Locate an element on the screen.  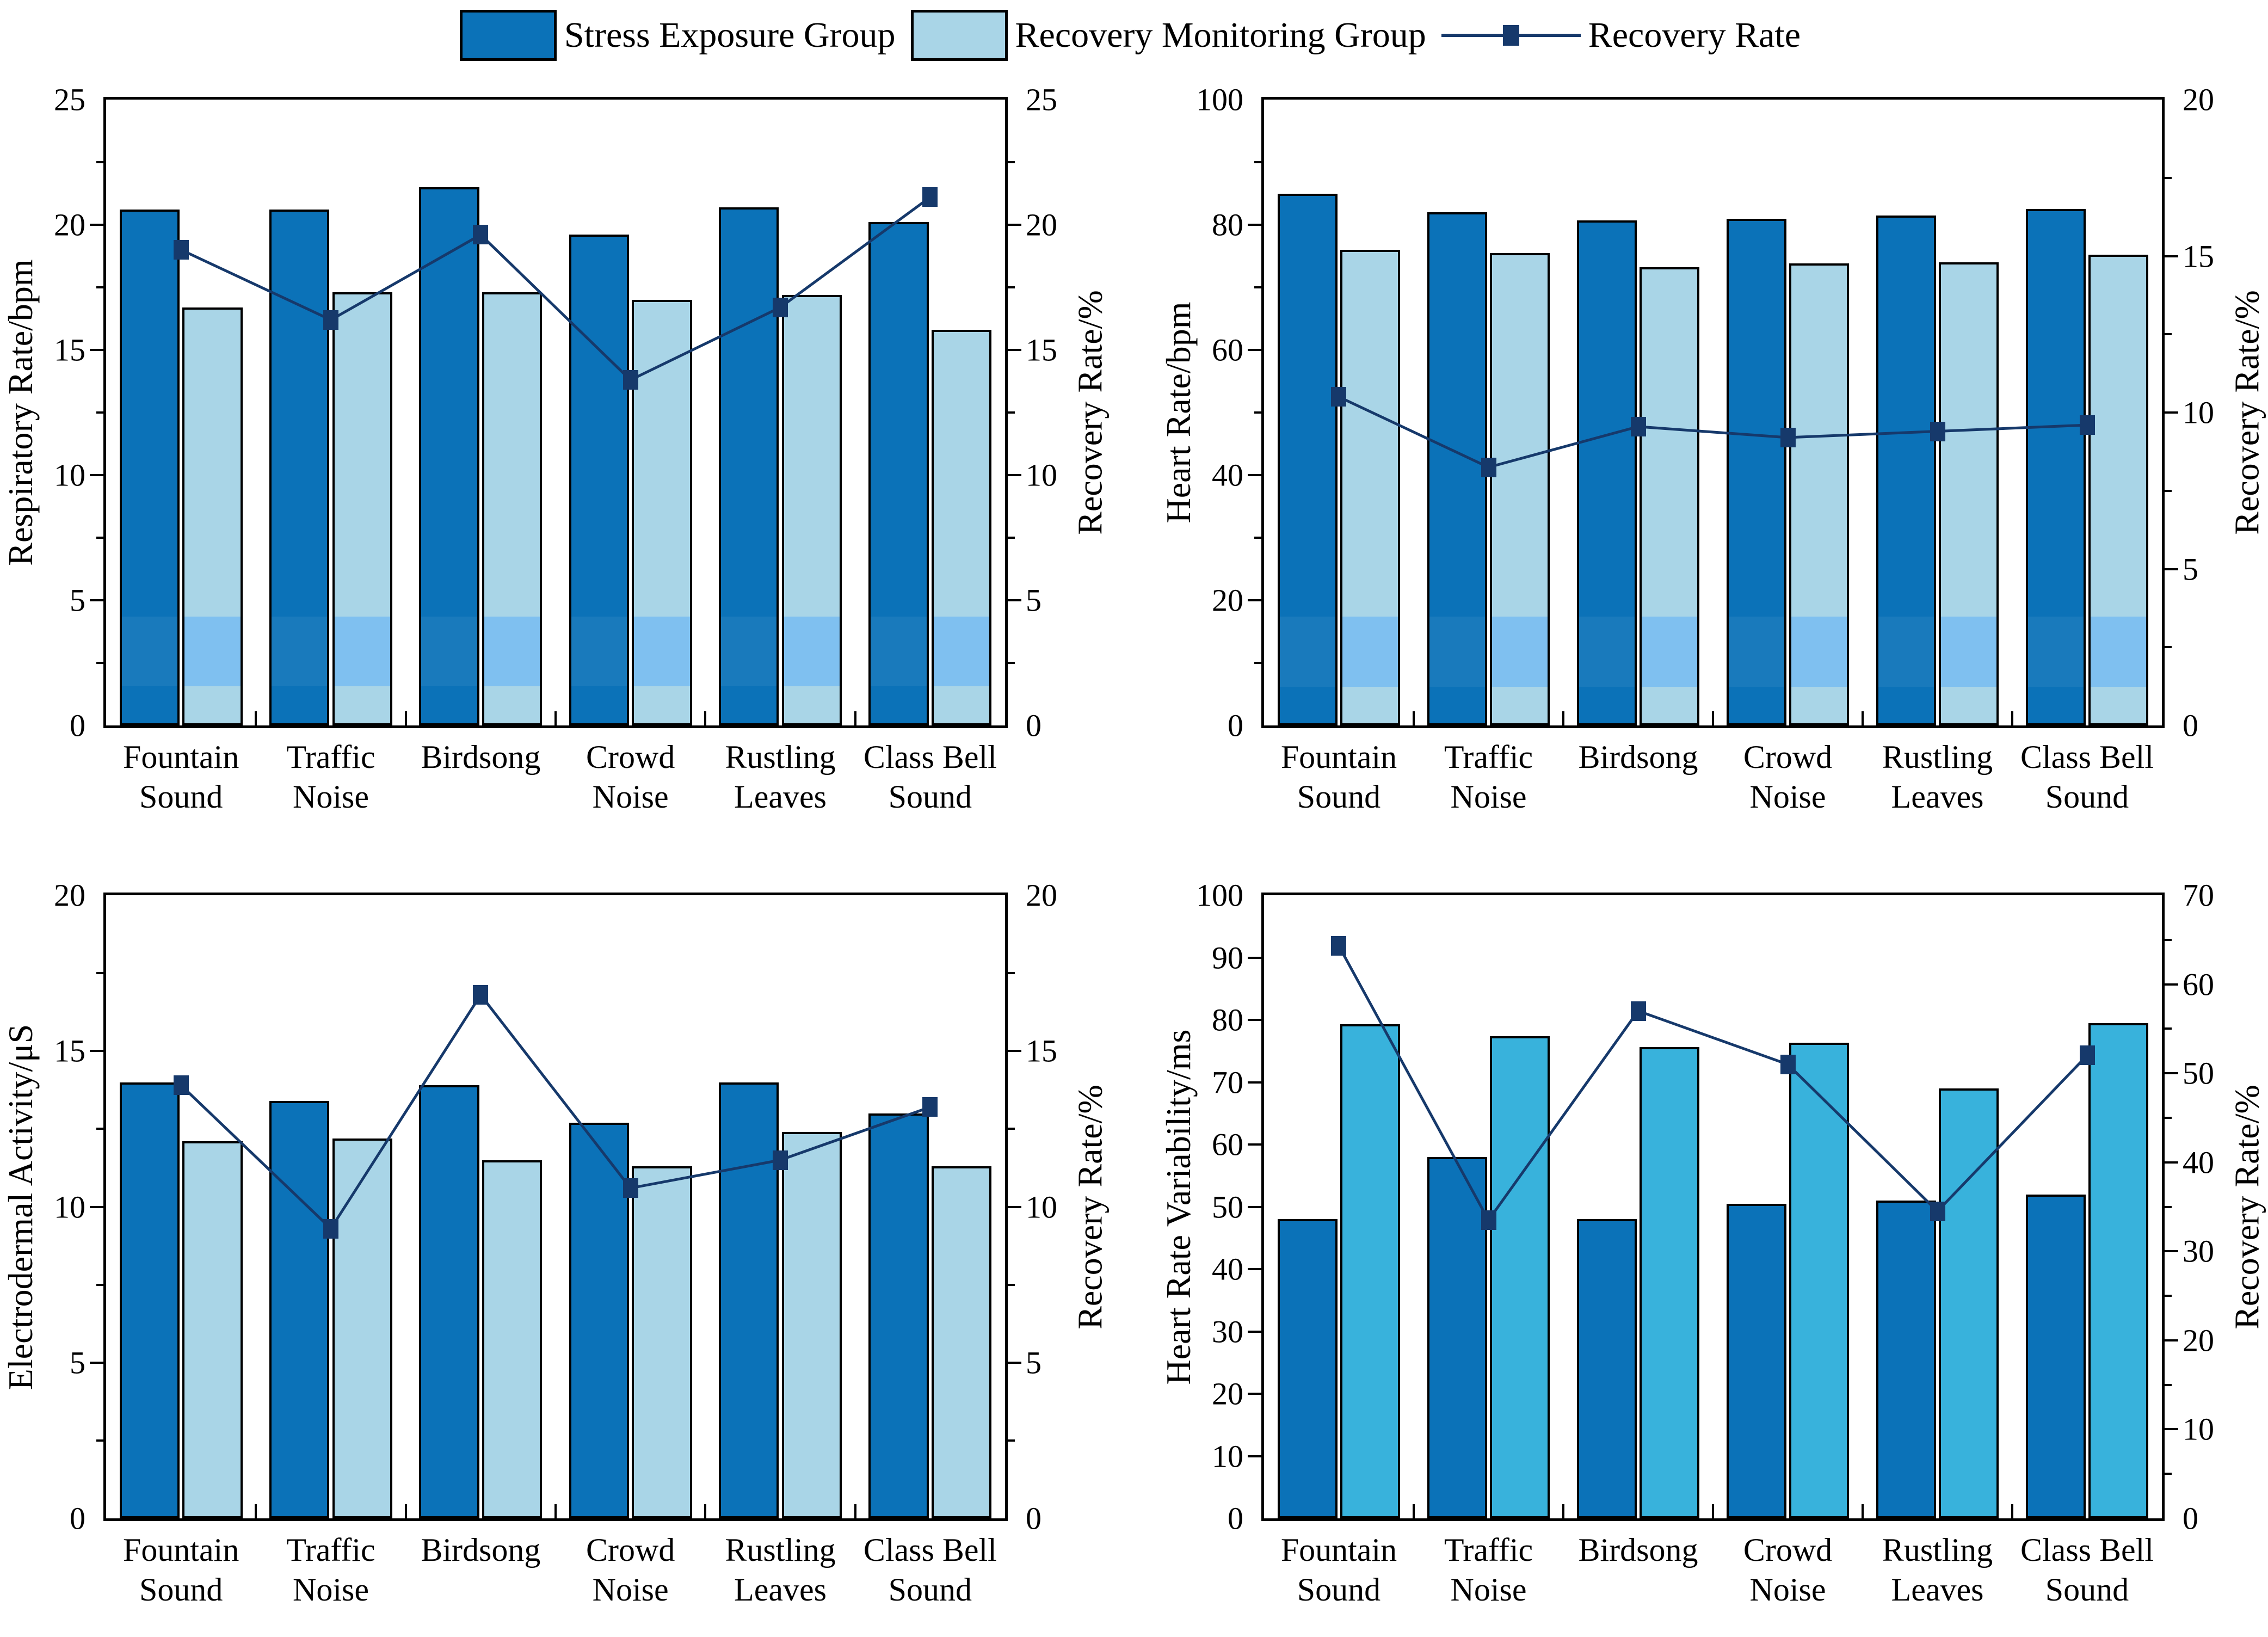
left-axis-tick-label: 60 is located at coordinates (1227, 350).